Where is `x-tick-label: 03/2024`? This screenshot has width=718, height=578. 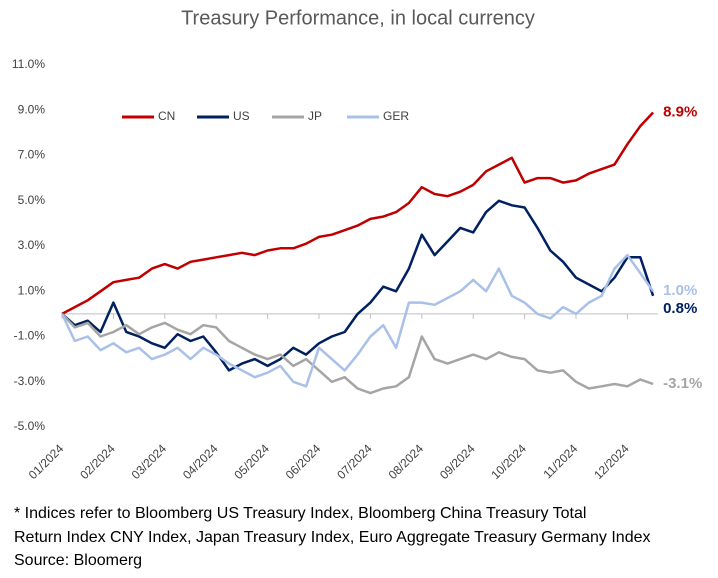
x-tick-label: 03/2024 is located at coordinates (149, 461).